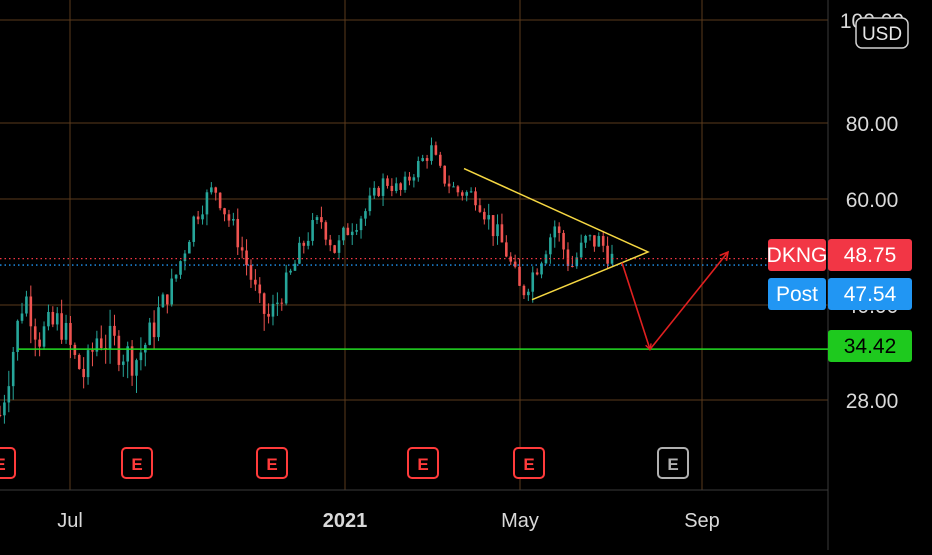 The image size is (932, 555). Describe the element at coordinates (870, 294) in the screenshot. I see `price-label-value: 47.54` at that location.